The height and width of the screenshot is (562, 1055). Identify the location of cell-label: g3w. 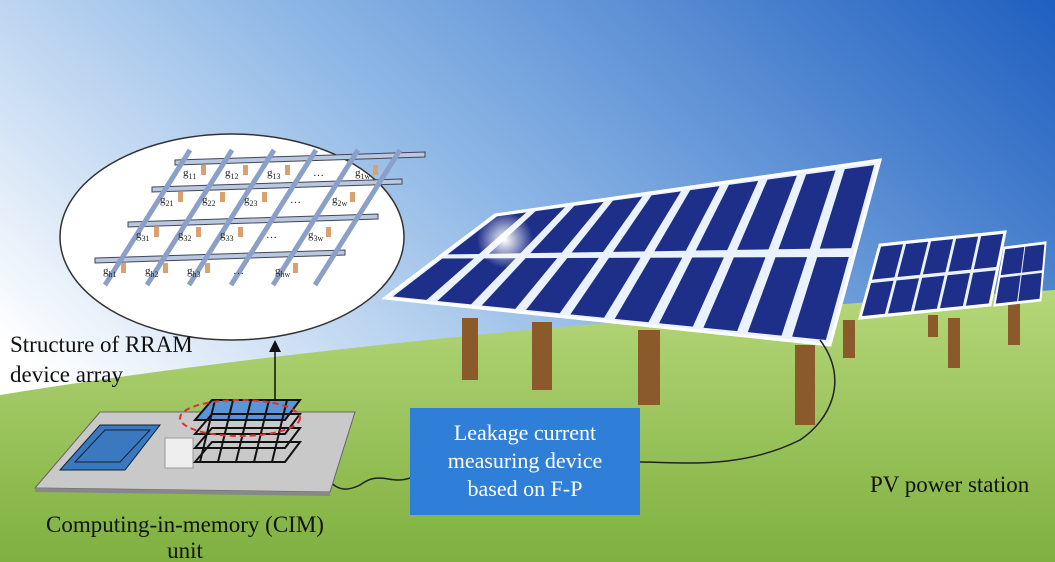
(316, 236).